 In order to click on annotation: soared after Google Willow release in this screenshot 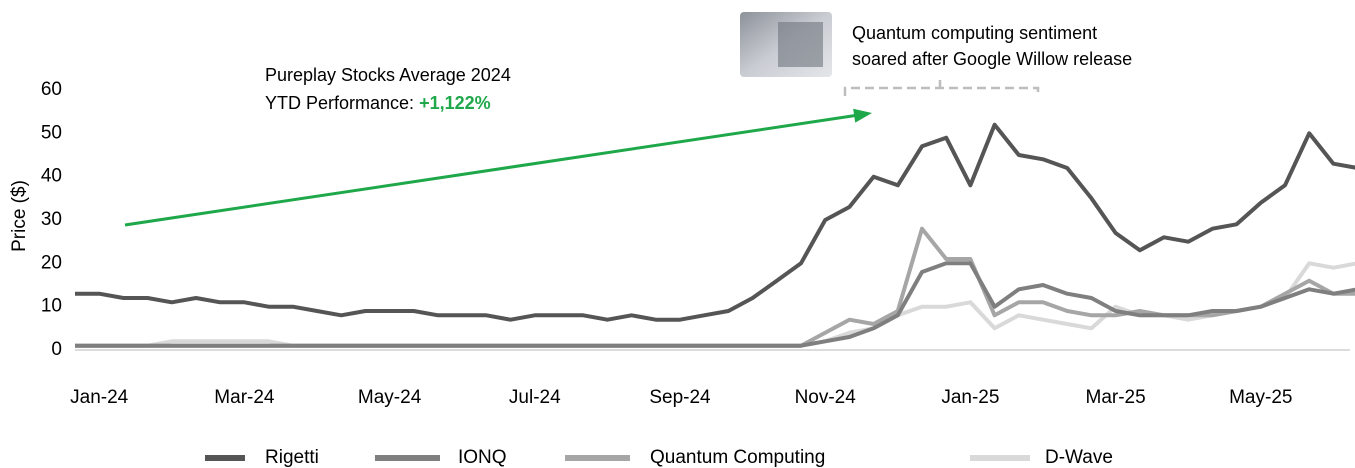, I will do `click(992, 59)`.